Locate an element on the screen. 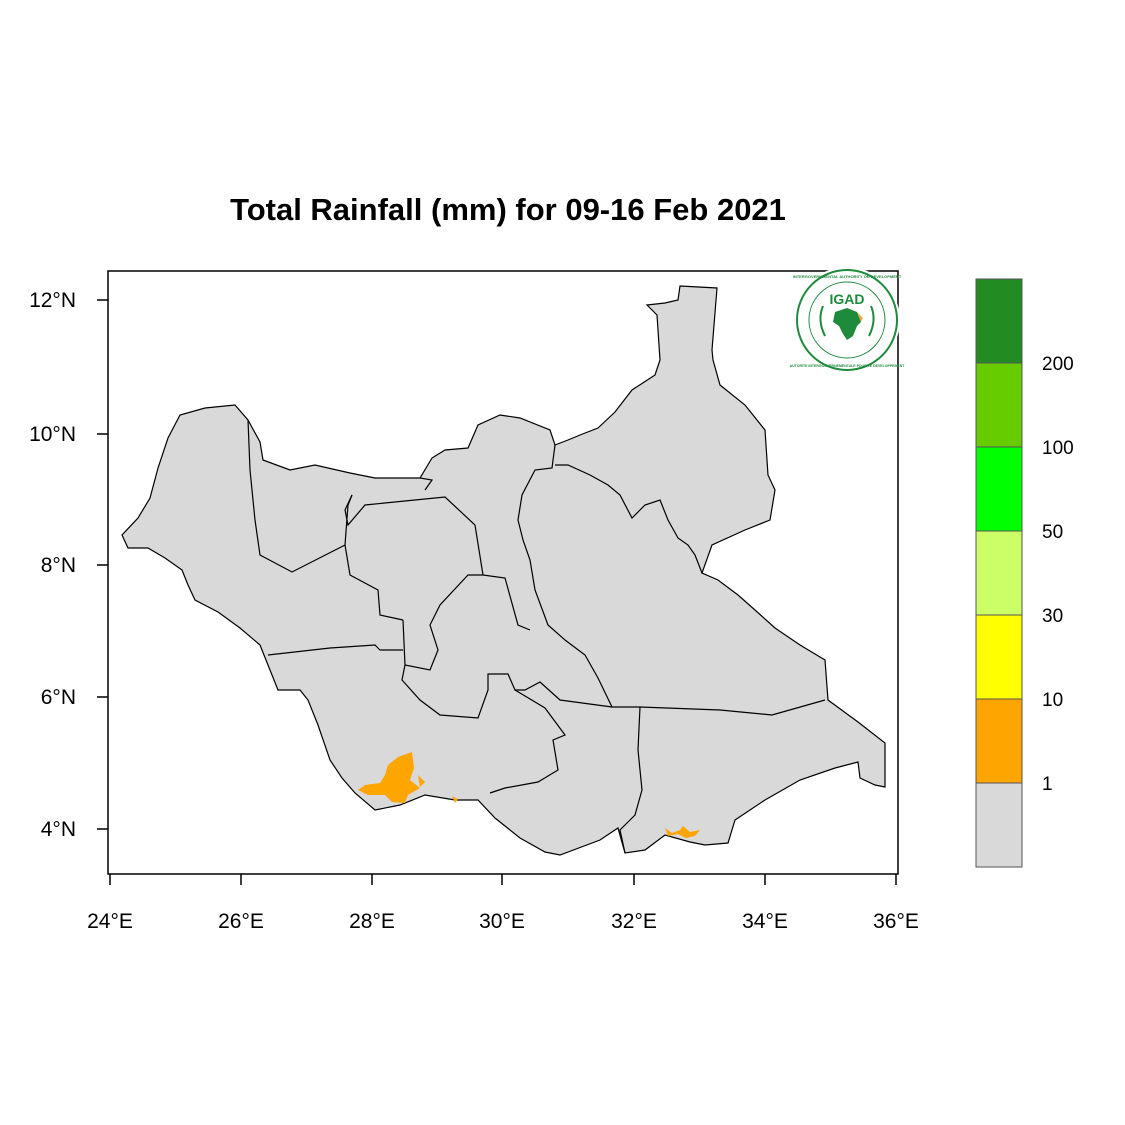  y-tick-label: 12°N is located at coordinates (52, 300).